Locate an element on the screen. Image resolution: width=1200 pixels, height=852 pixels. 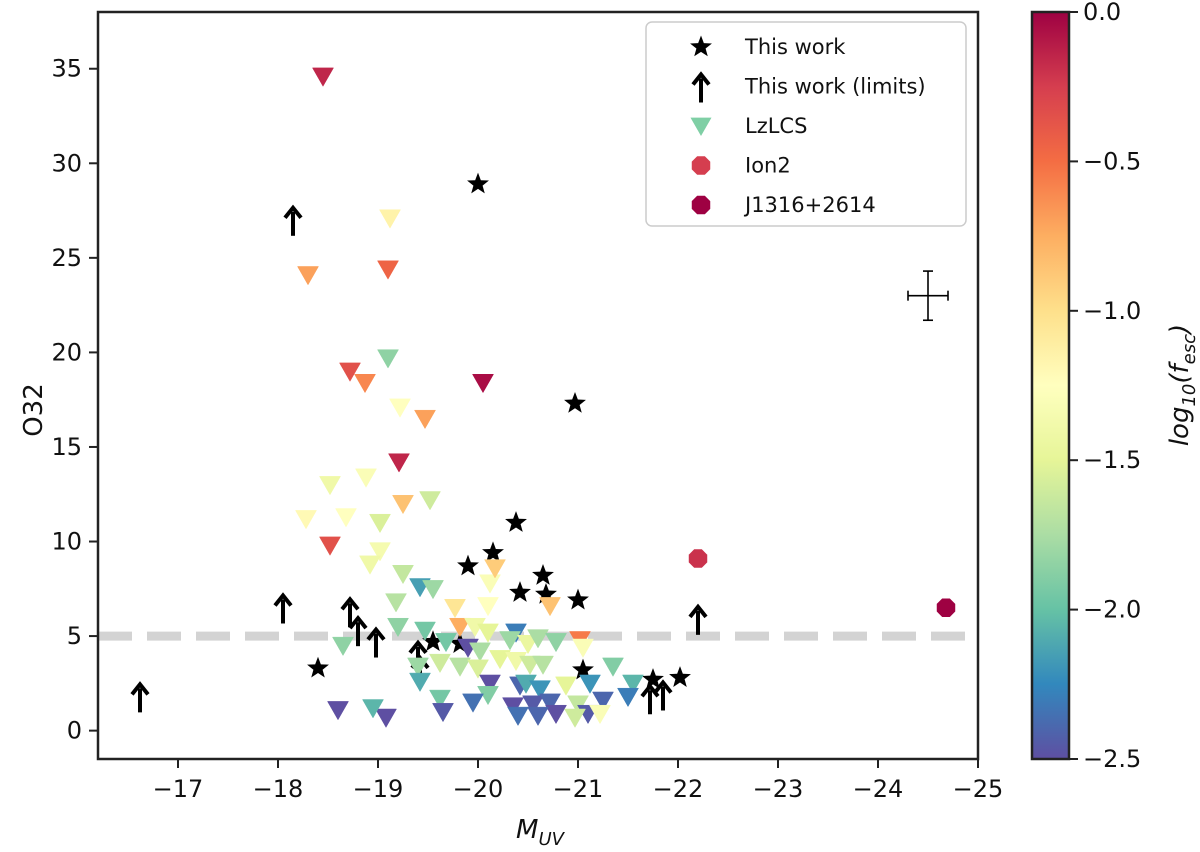
x-tick-label: −20 is located at coordinates (478, 789).